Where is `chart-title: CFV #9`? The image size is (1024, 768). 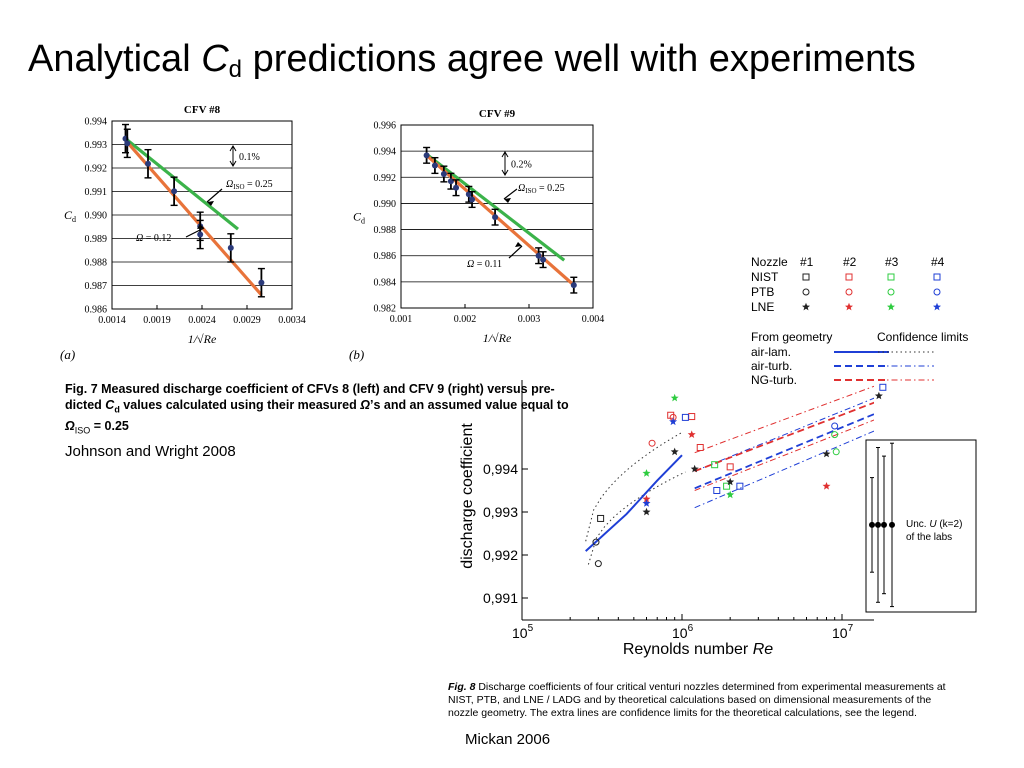
chart-title: CFV #9 is located at coordinates (497, 114).